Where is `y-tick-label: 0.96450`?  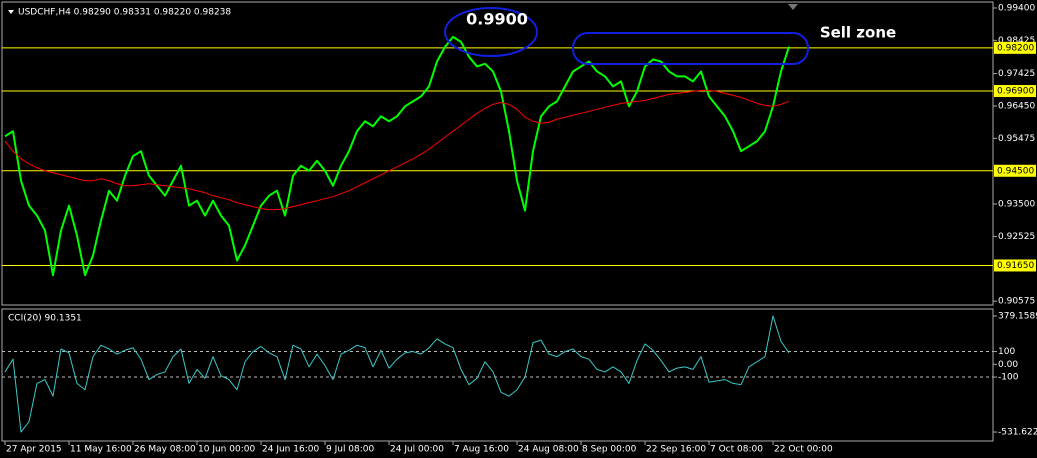
y-tick-label: 0.96450 is located at coordinates (1016, 106).